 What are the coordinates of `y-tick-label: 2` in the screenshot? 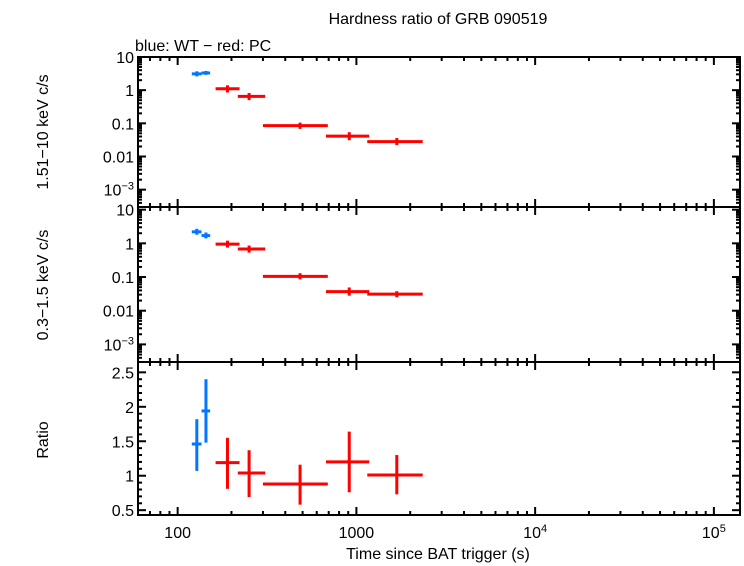 It's located at (129, 408).